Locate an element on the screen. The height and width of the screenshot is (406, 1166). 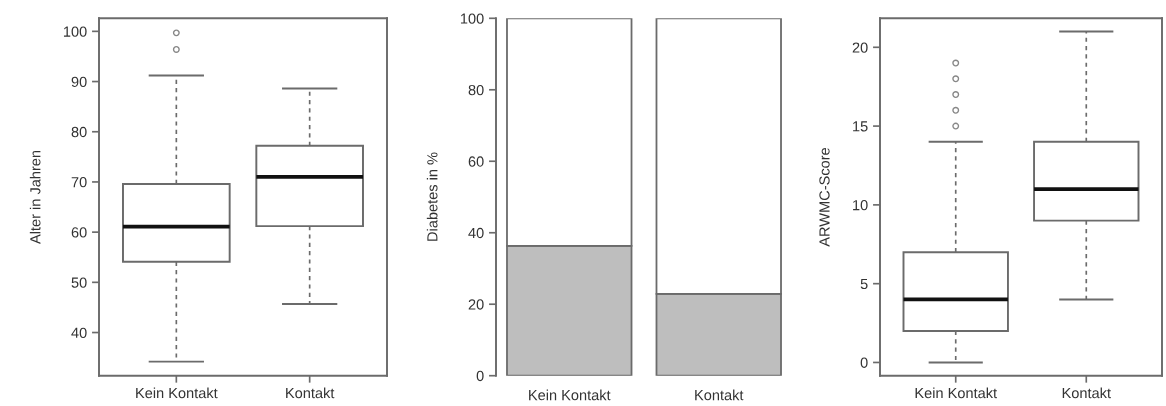
y-tick-label: 90 is located at coordinates (79, 81).